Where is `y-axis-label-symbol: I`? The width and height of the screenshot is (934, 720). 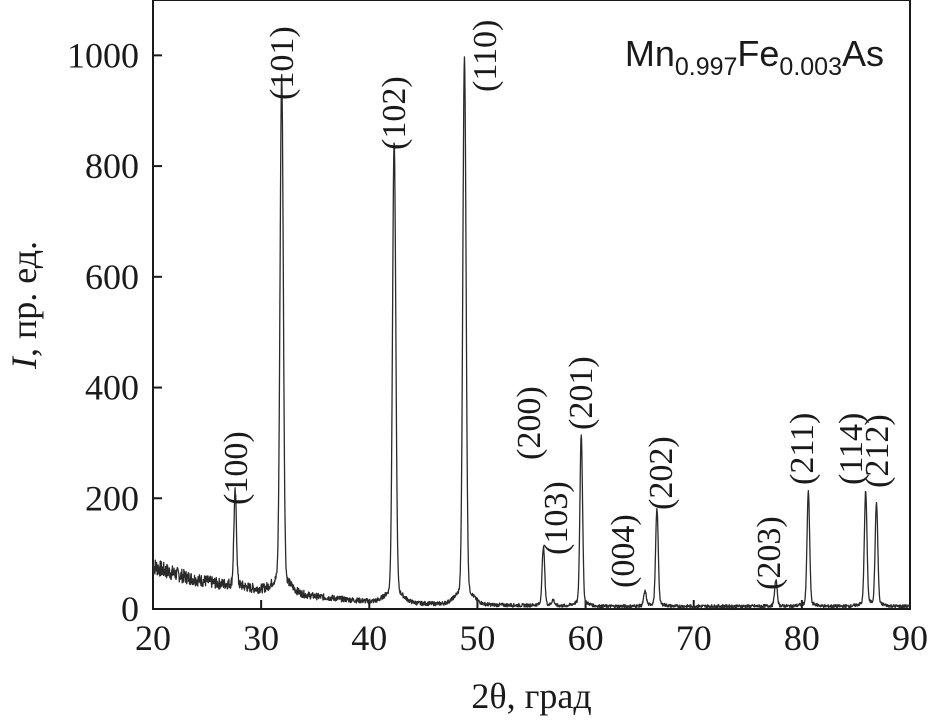 y-axis-label-symbol: I is located at coordinates (24, 362).